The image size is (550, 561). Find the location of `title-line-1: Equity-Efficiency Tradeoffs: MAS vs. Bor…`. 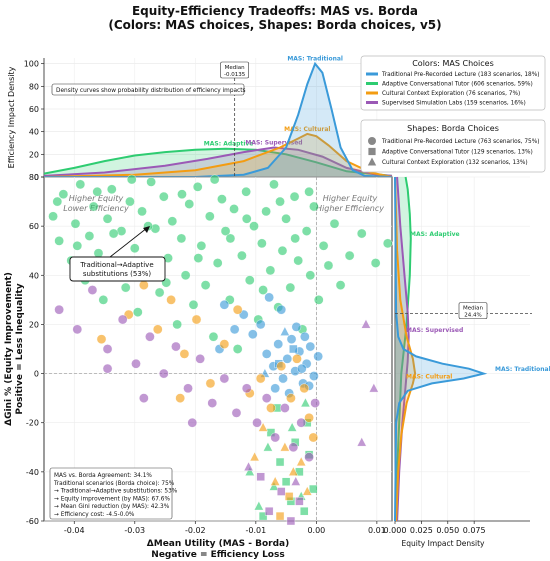

title-line-1: Equity-Efficiency Tradeoffs: MAS vs. Bor… is located at coordinates (275, 11).